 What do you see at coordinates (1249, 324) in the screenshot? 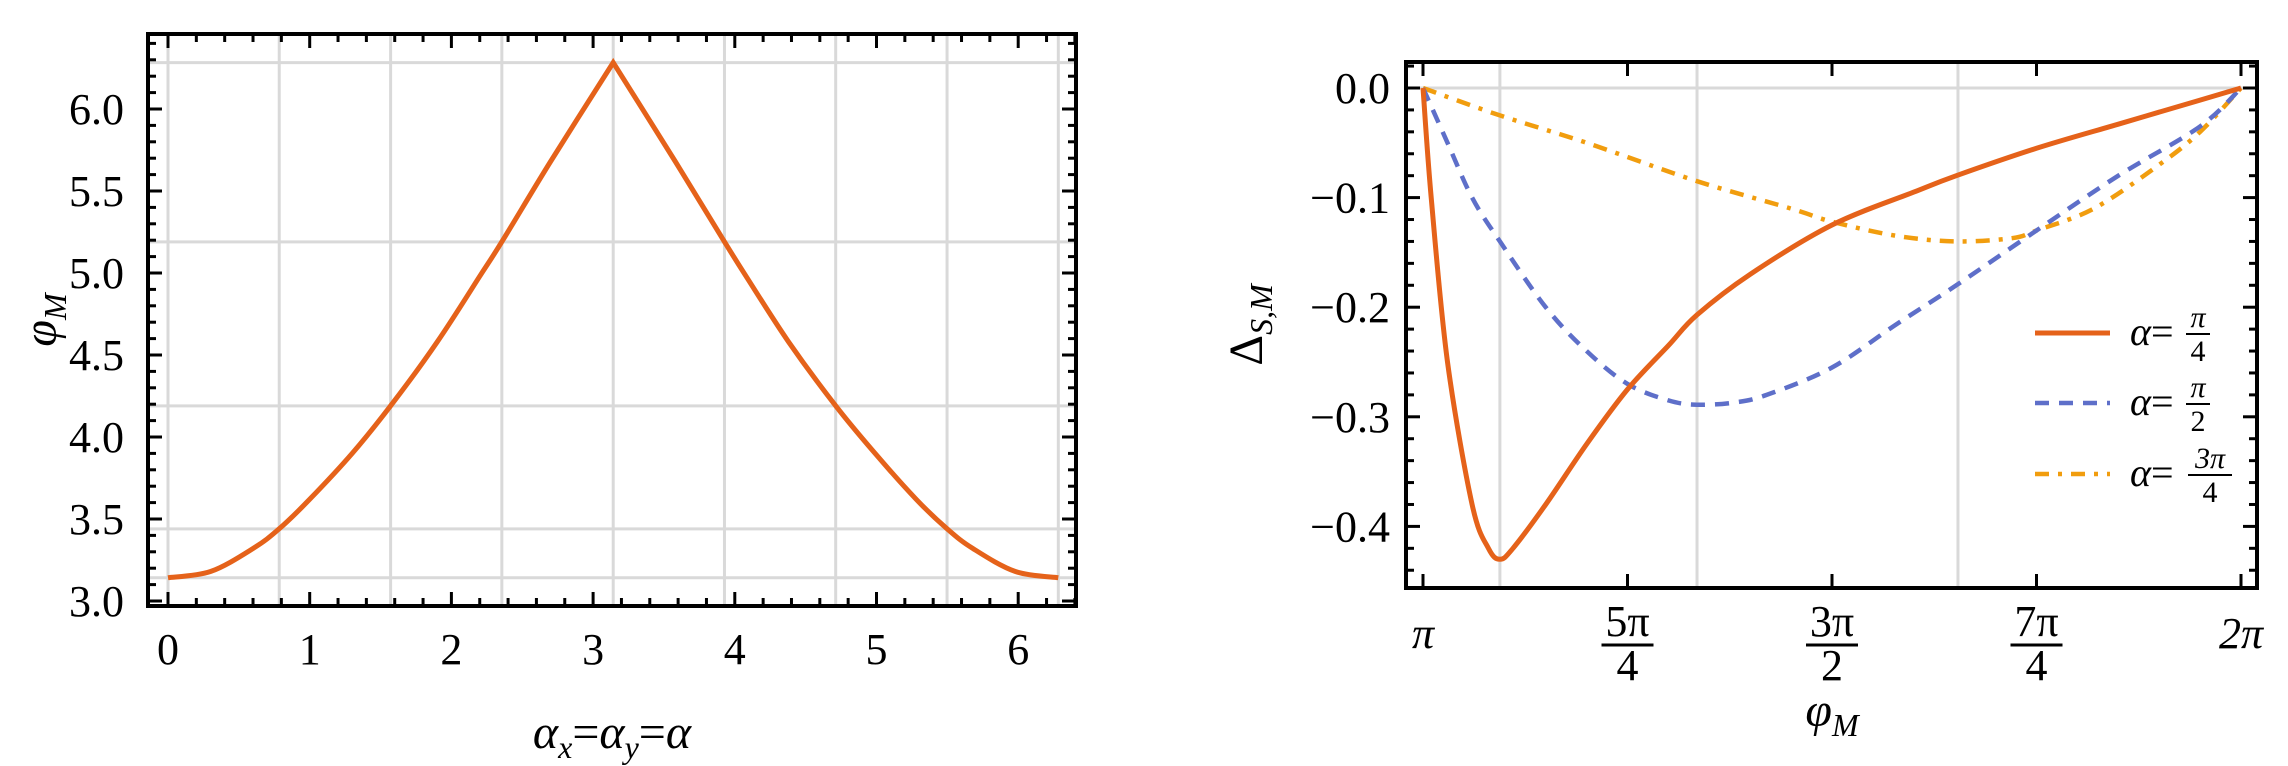
I see `right-y-axis-label: ΔS,M` at bounding box center [1249, 324].